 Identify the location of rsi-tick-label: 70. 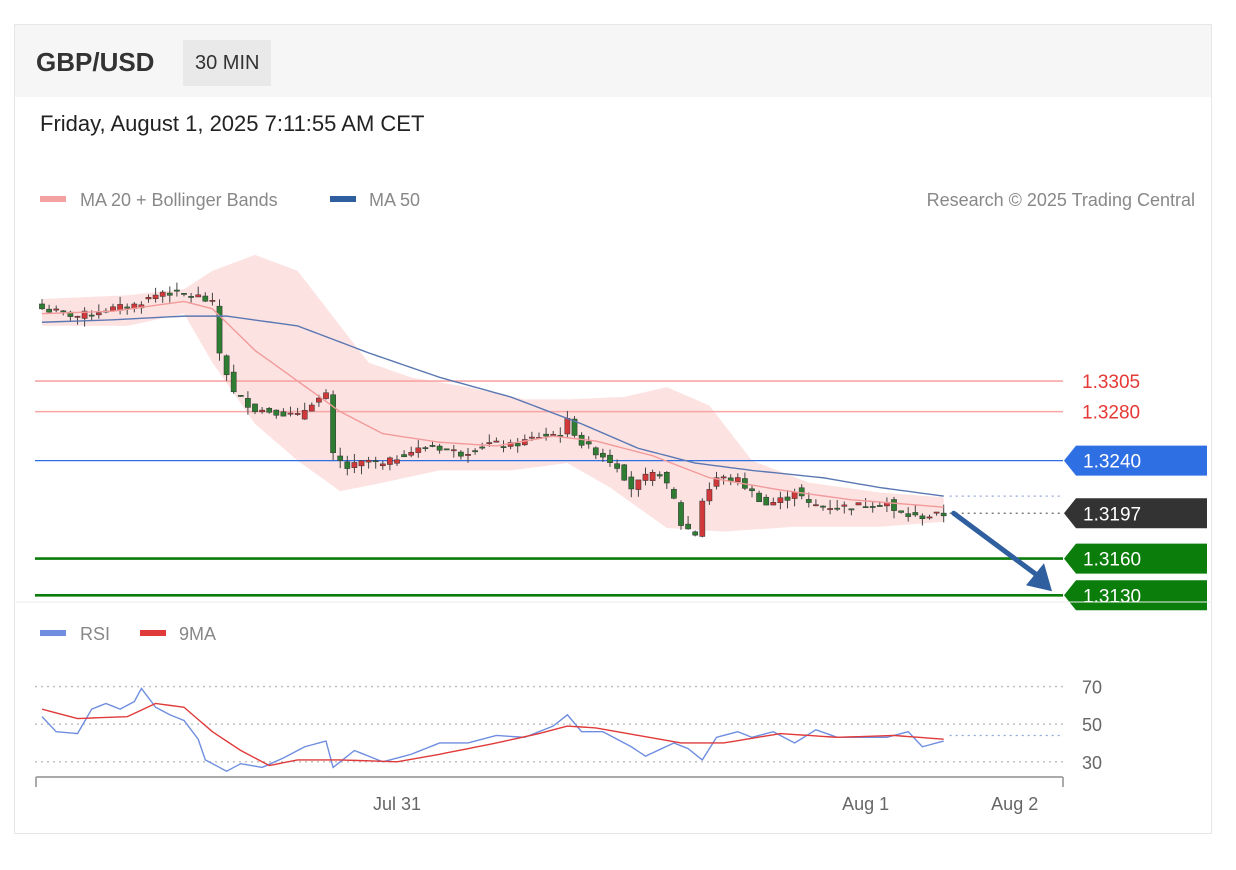
(1092, 688).